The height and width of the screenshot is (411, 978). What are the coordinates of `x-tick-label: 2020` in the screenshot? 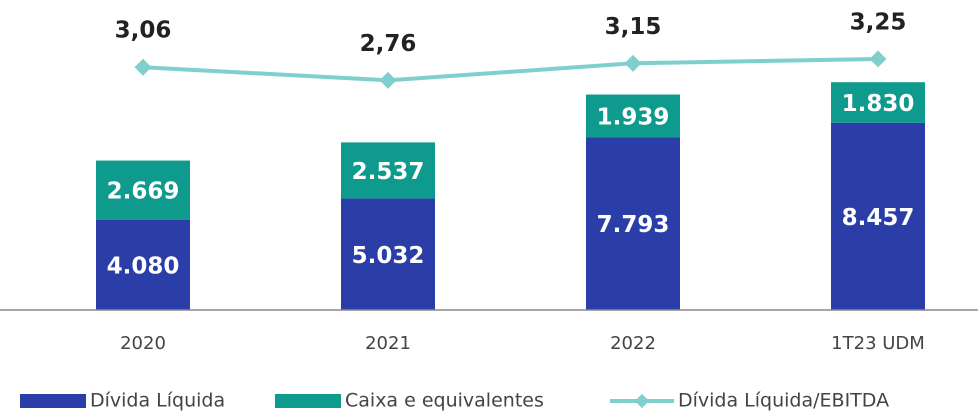 It's located at (143, 343).